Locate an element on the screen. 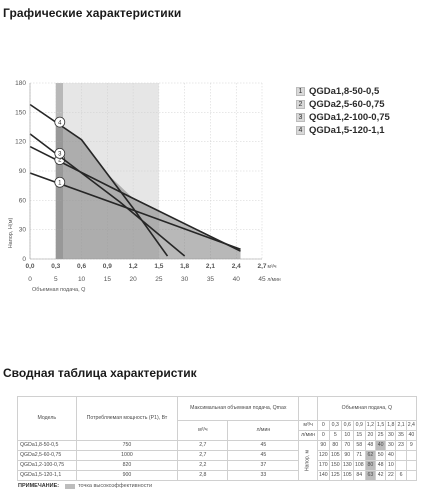 The image size is (428, 500). x-tick-label: 2,1 is located at coordinates (210, 266).